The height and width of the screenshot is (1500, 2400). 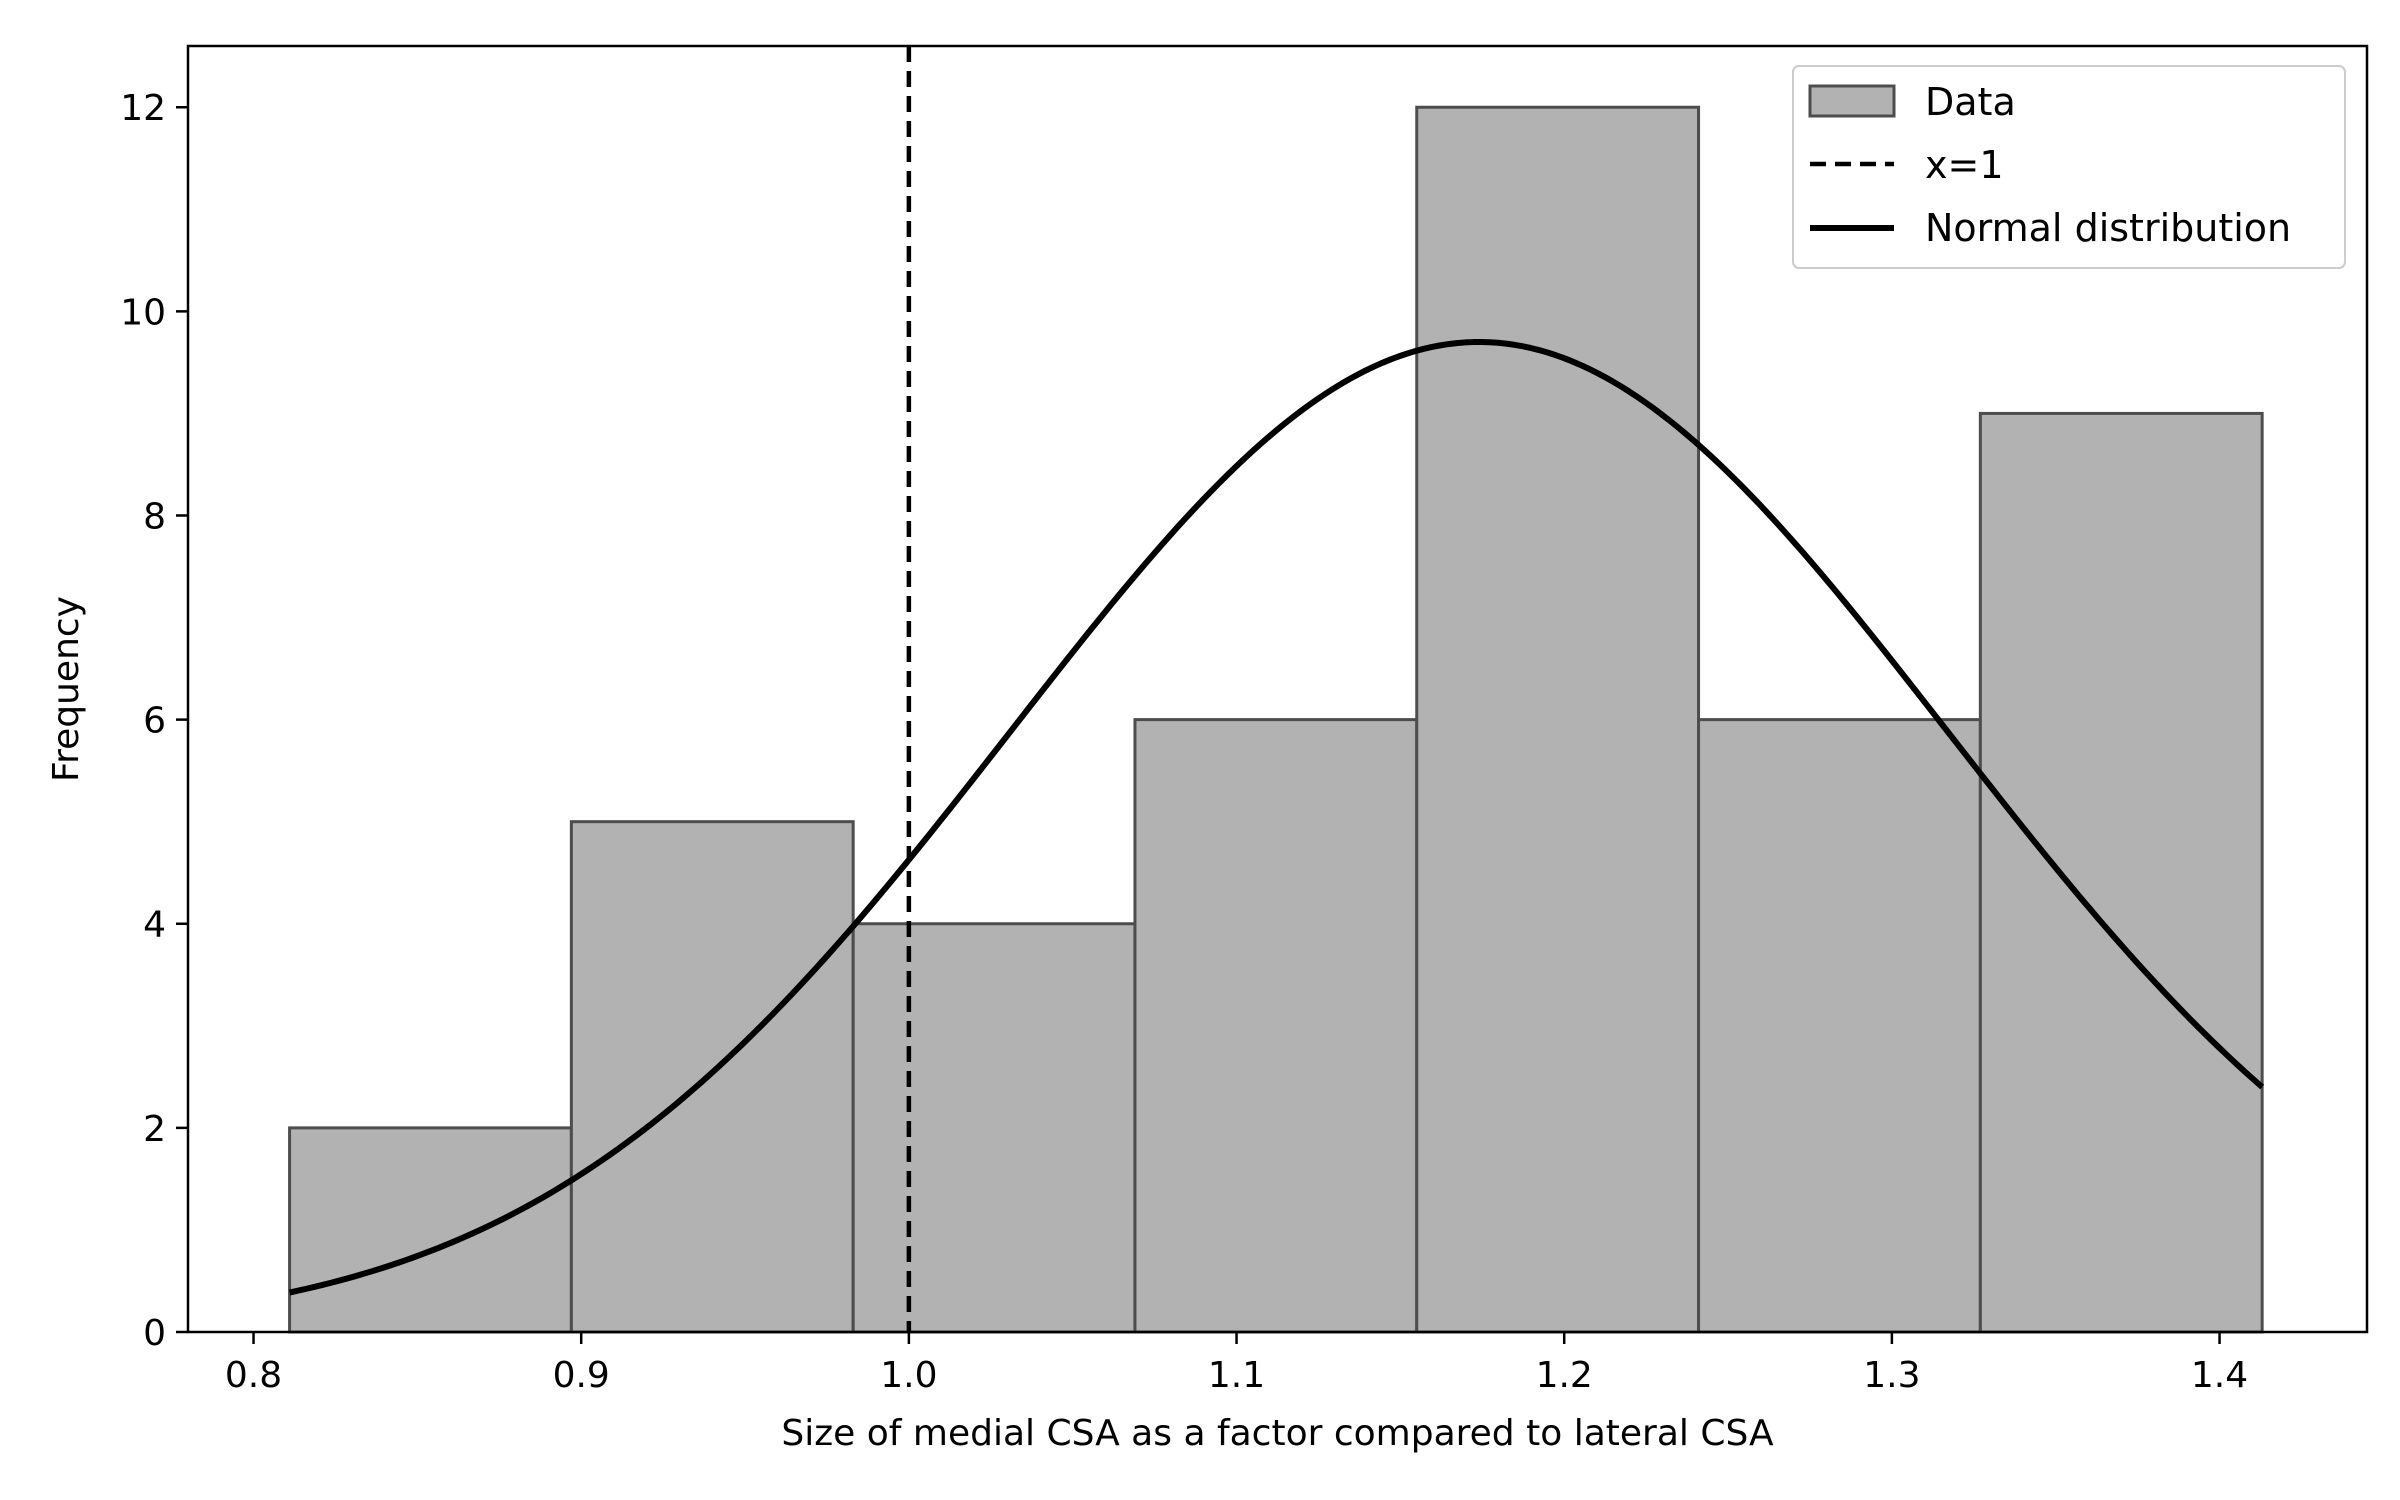 I want to click on legend-label-x1: x=1, so click(x=1964, y=165).